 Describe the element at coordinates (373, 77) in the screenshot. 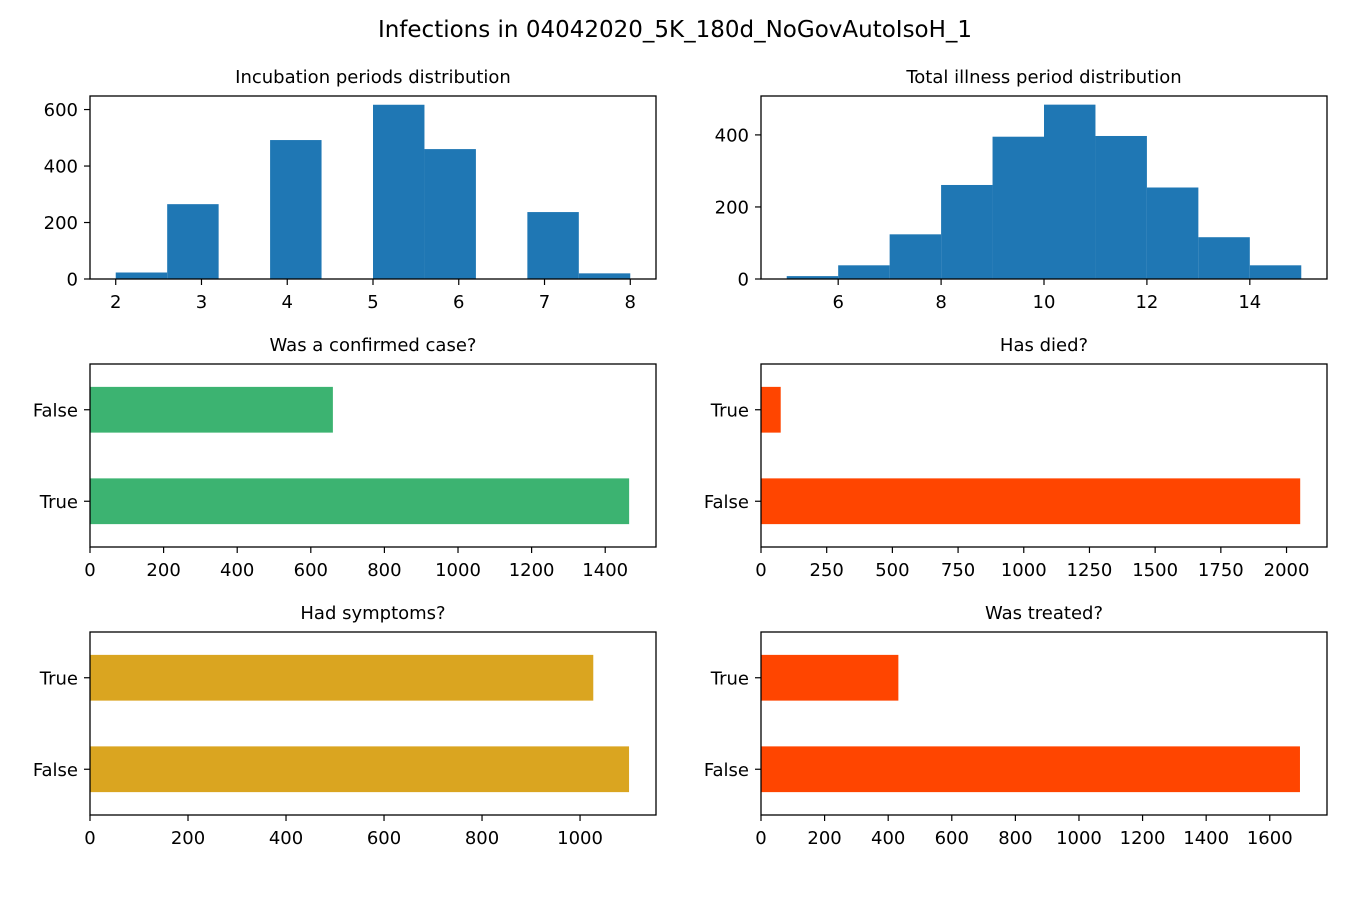

I see `panel-title: Incubation periods distribution` at that location.